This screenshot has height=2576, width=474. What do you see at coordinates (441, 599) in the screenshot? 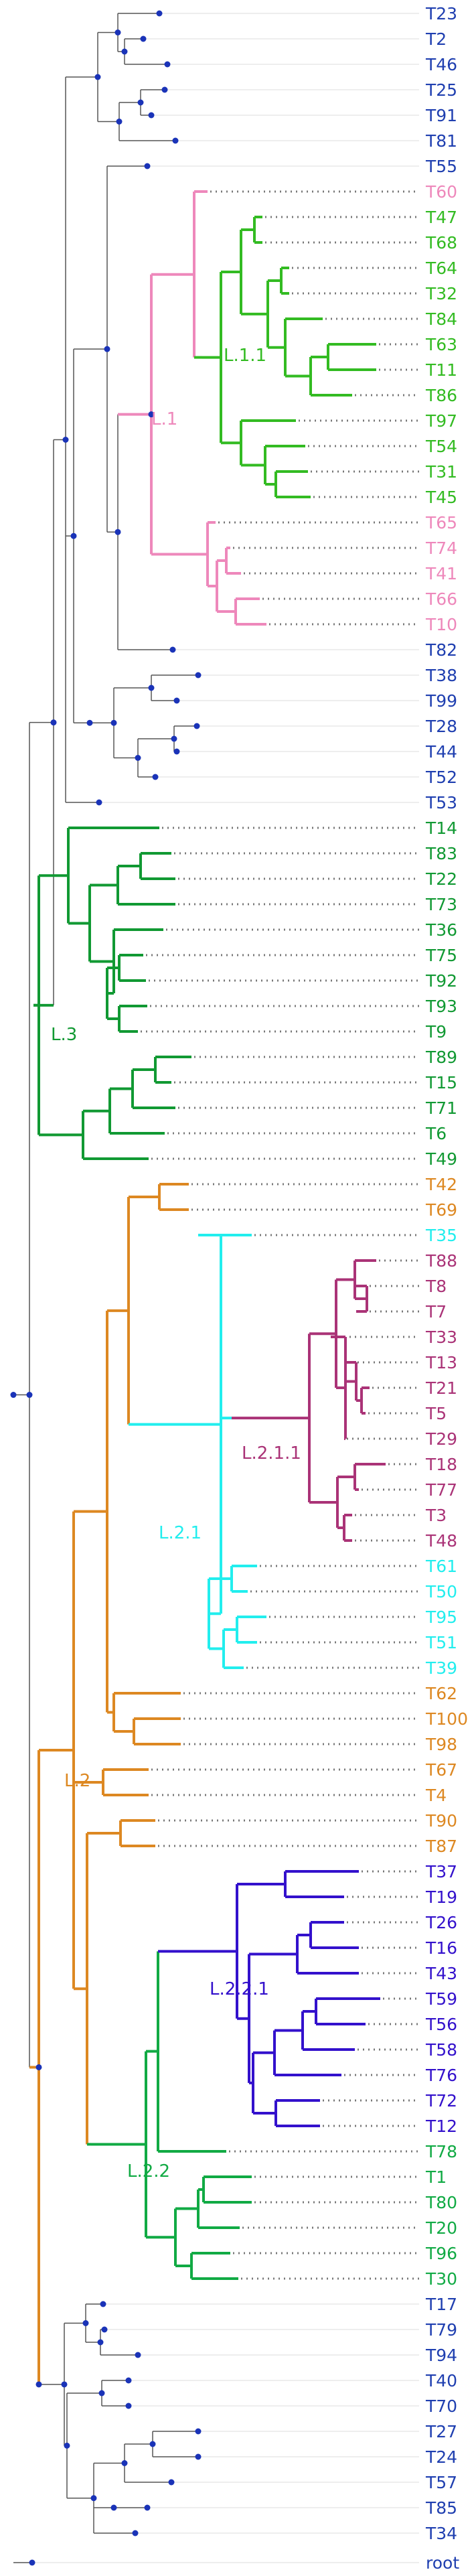
I see `tip-label: T66` at bounding box center [441, 599].